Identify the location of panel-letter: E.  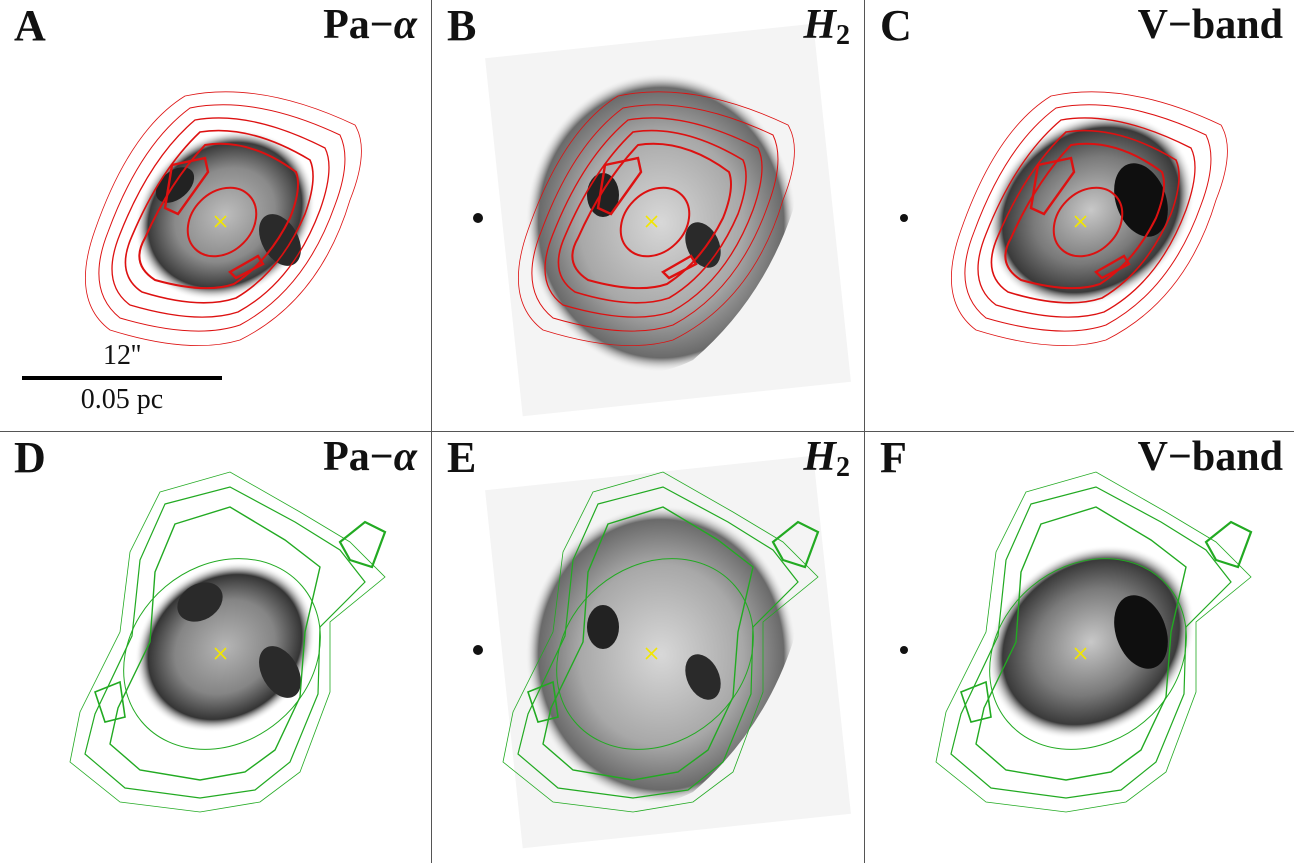
(462, 457).